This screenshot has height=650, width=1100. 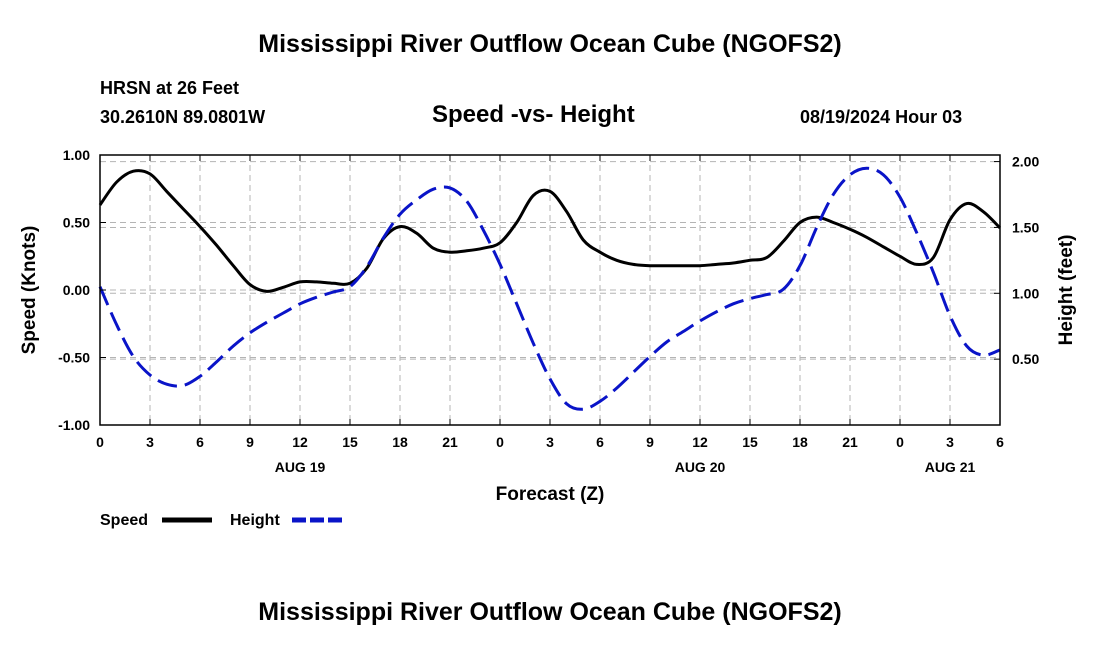 I want to click on y-axis-right-title: Height (feet), so click(x=1066, y=290).